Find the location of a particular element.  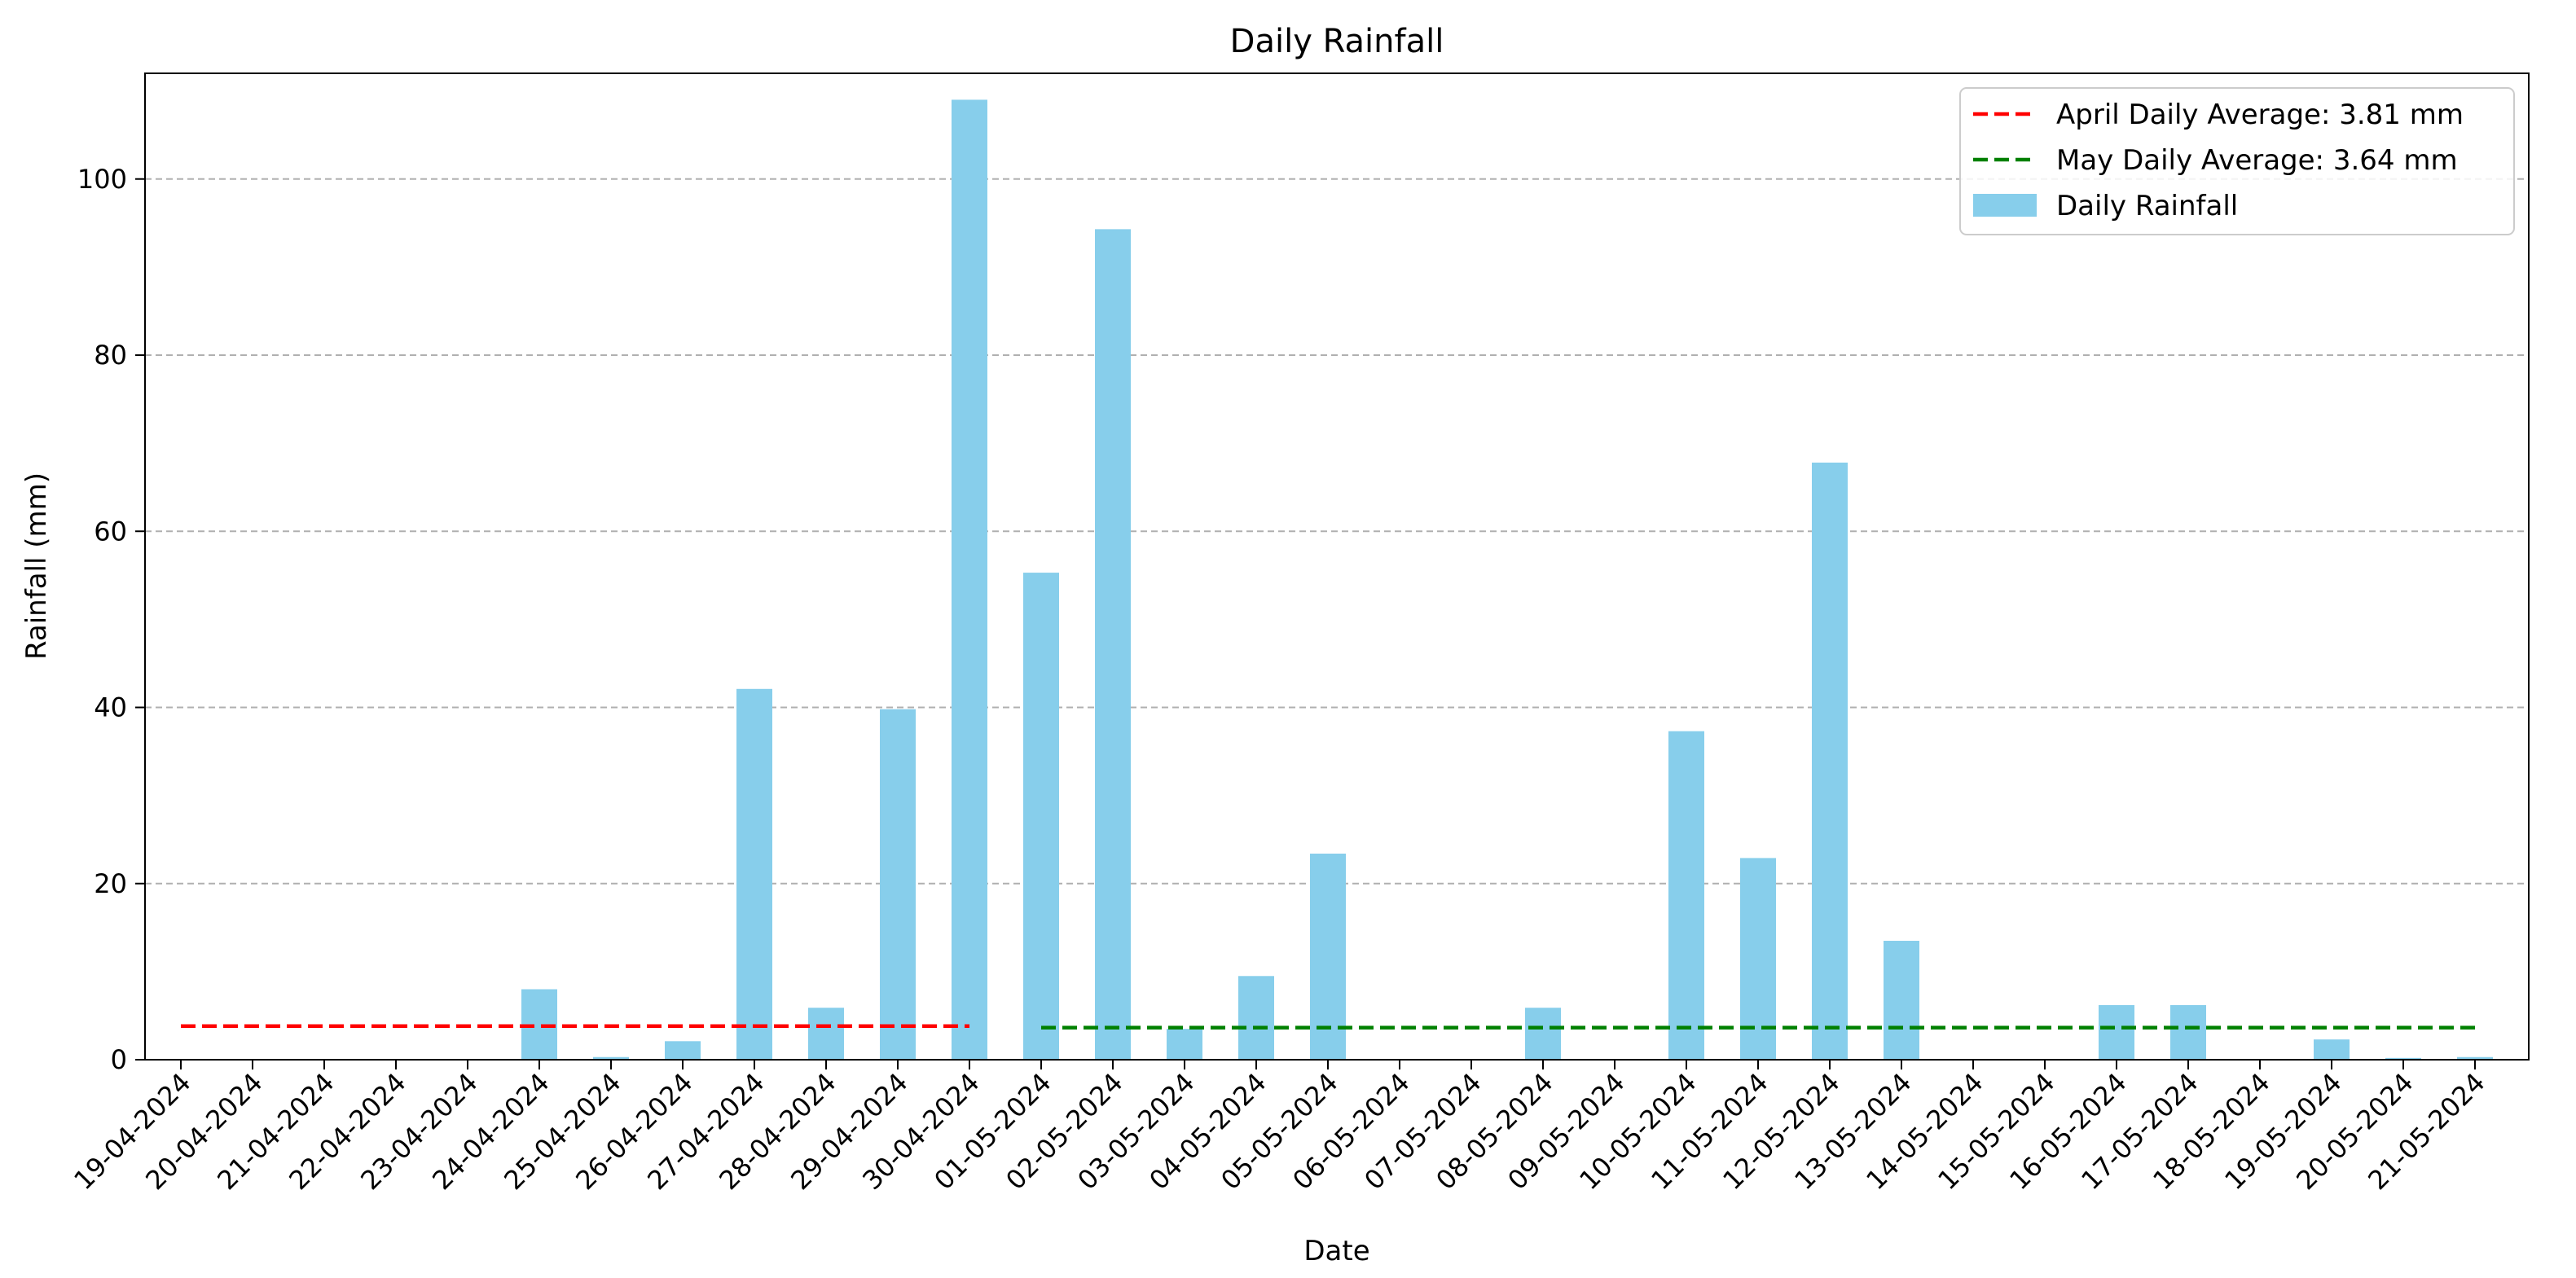

y-tick-label: 60 is located at coordinates (110, 531).